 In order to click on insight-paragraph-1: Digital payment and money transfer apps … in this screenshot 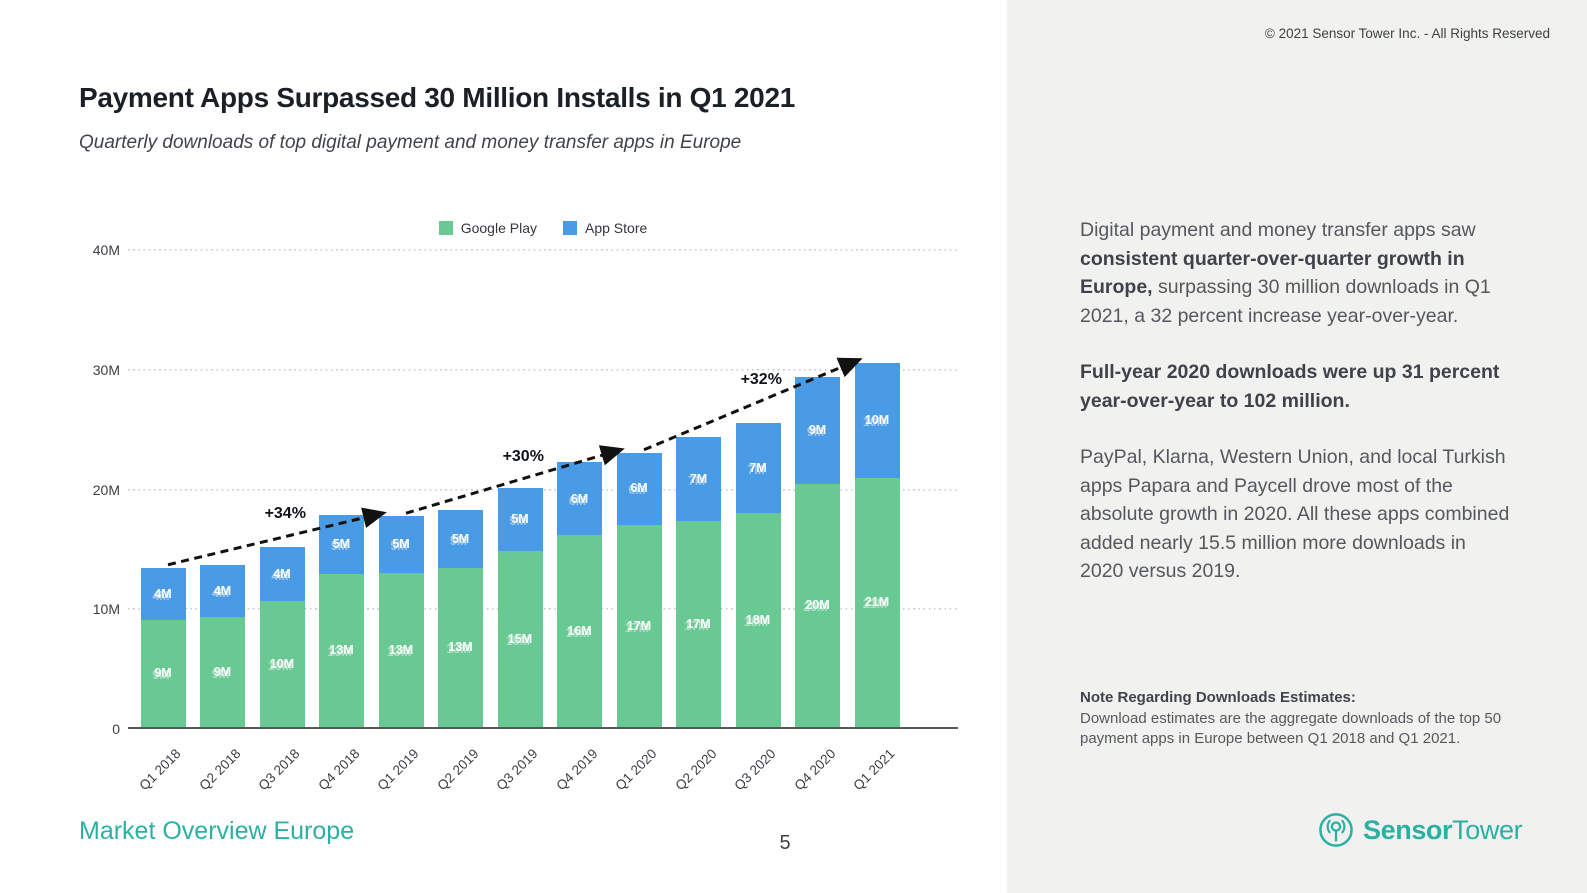, I will do `click(1285, 273)`.